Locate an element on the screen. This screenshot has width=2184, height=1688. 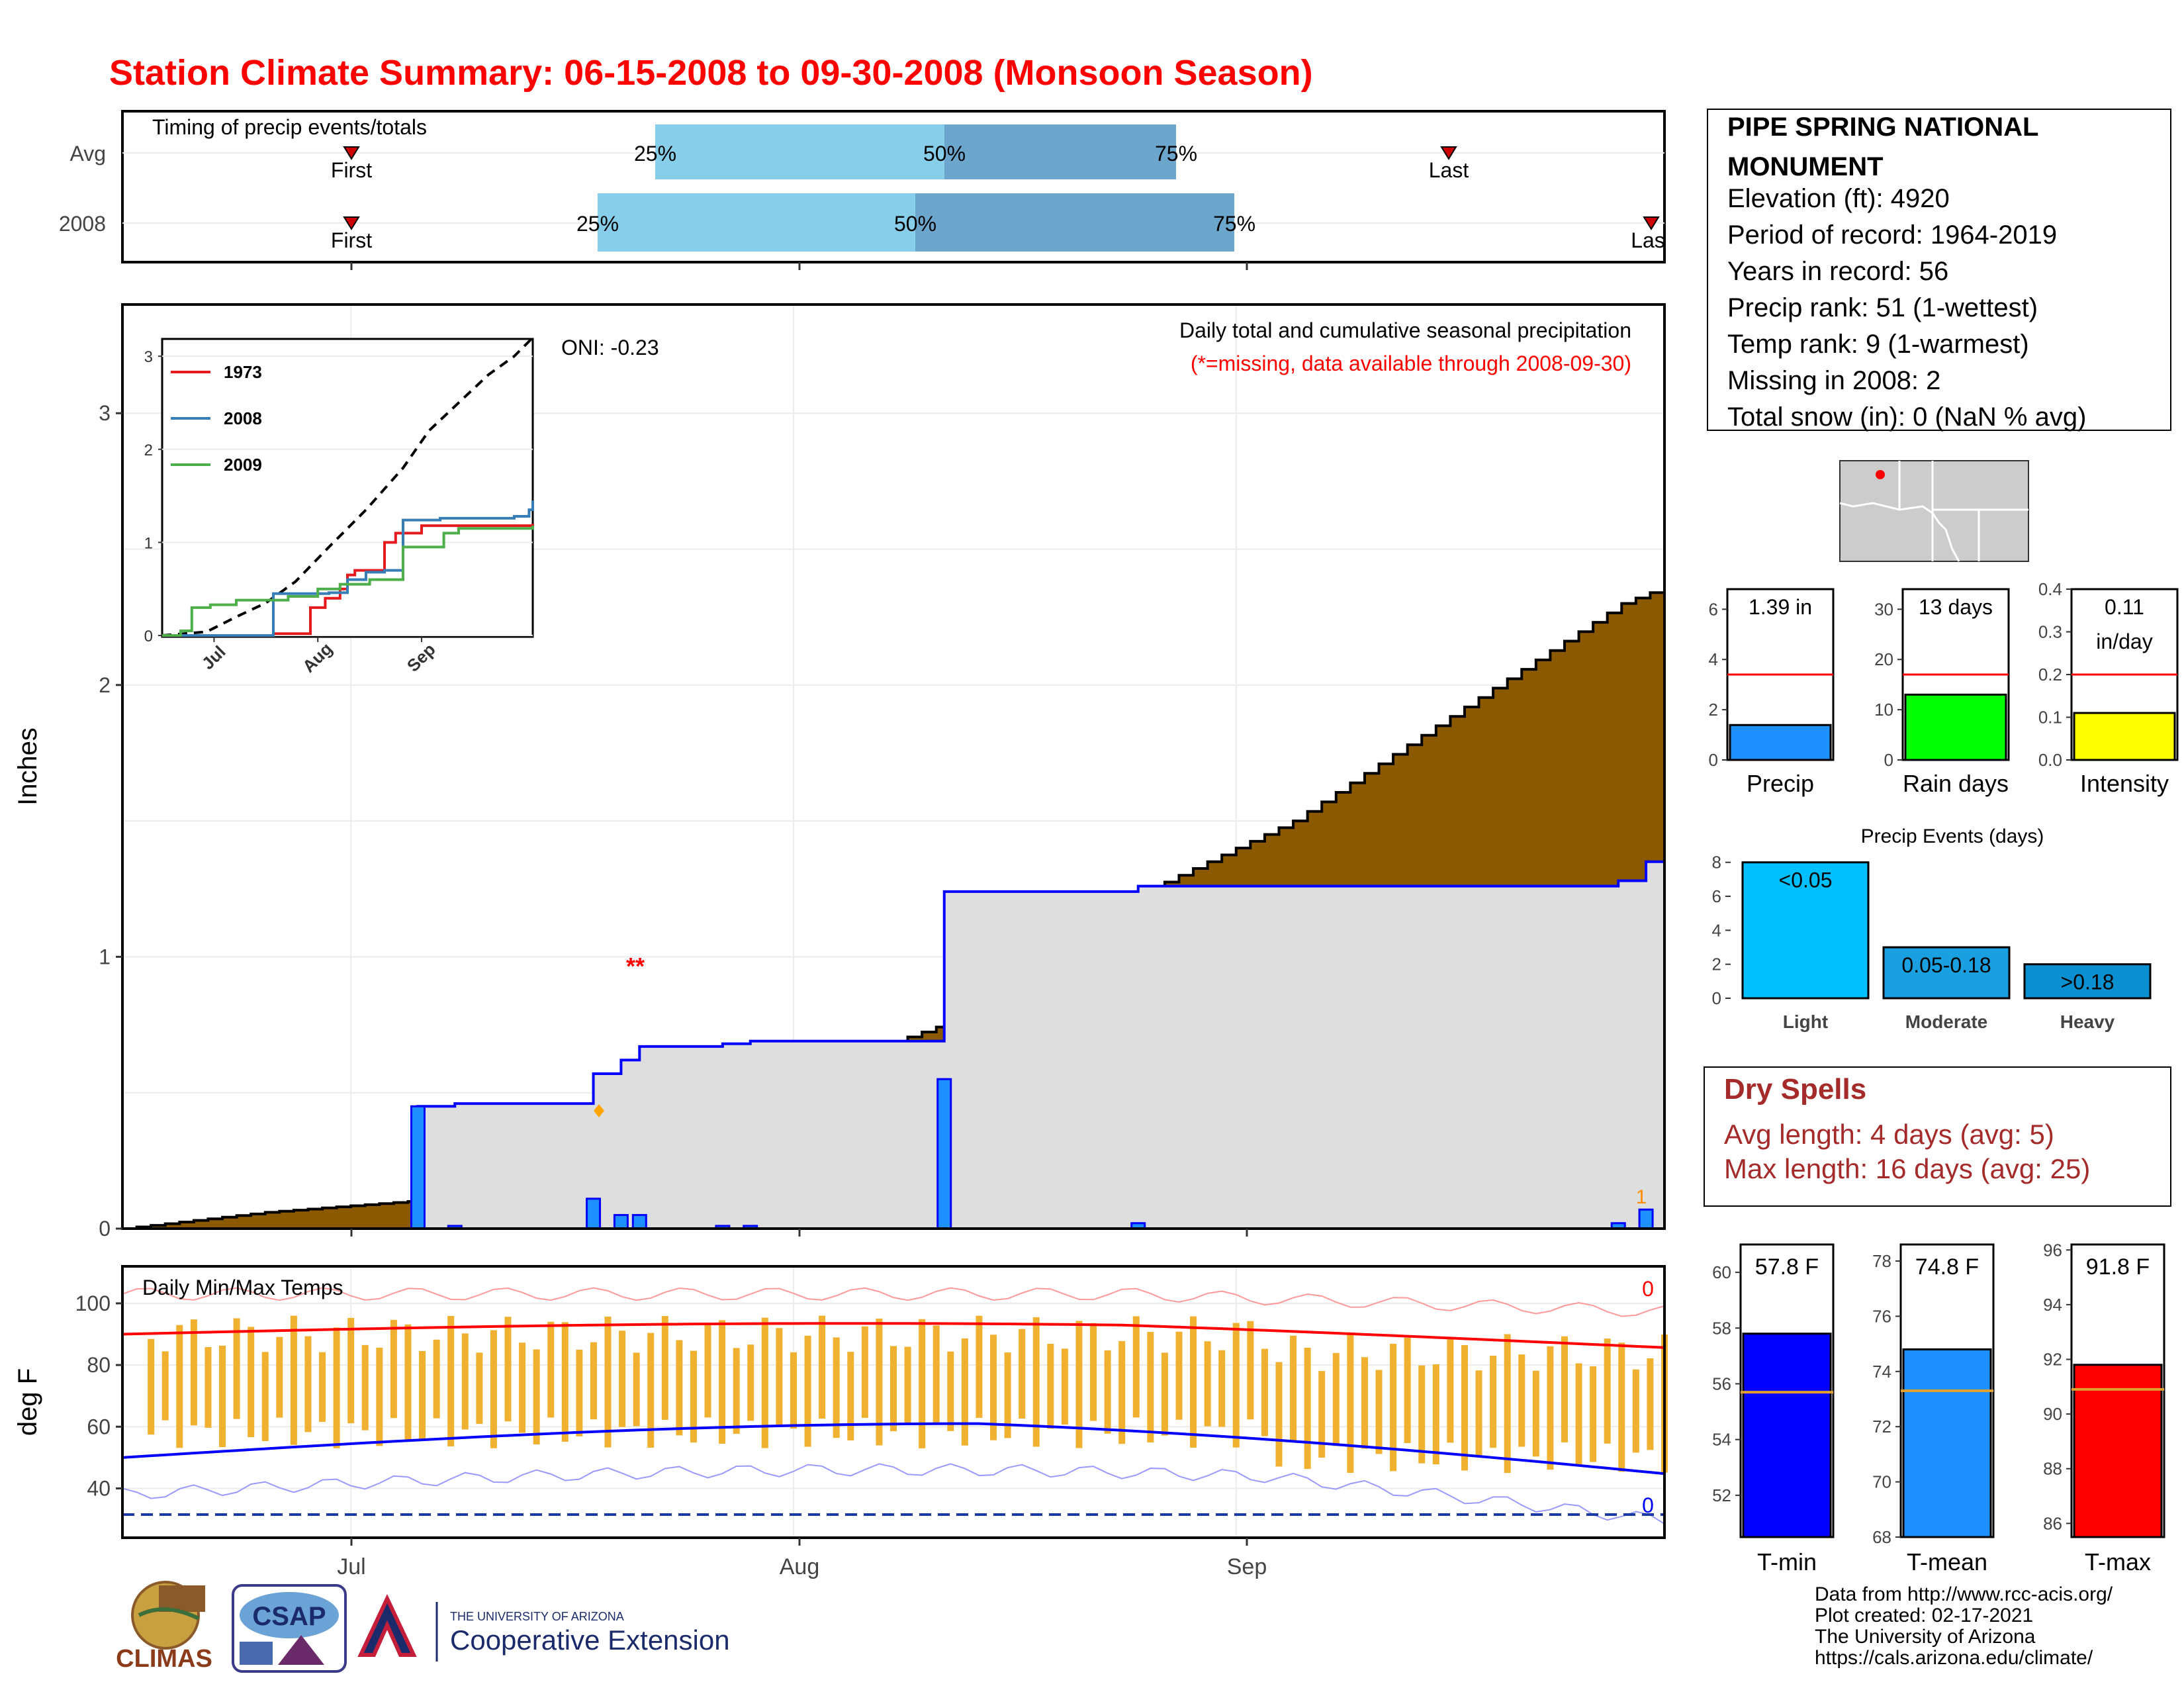
mini-bar-tick: 0.4 is located at coordinates (2050, 589).